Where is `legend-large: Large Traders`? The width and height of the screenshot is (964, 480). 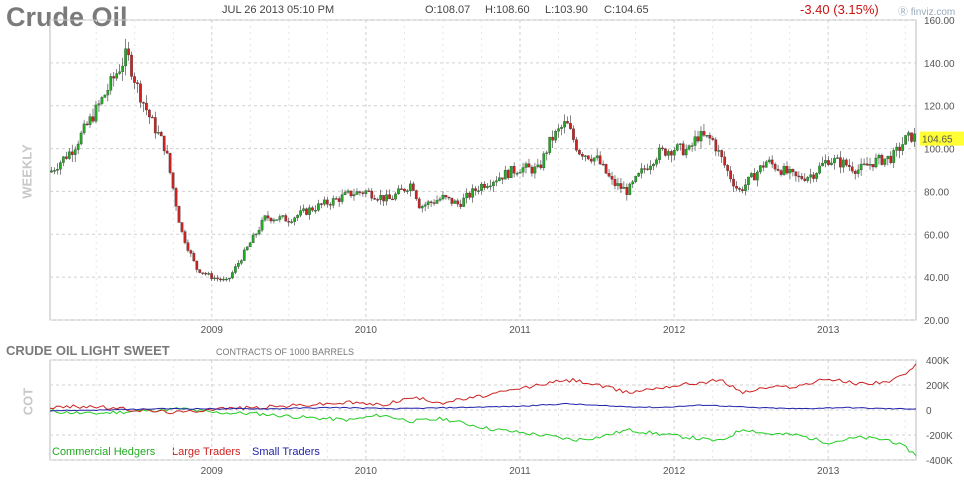 legend-large: Large Traders is located at coordinates (206, 452).